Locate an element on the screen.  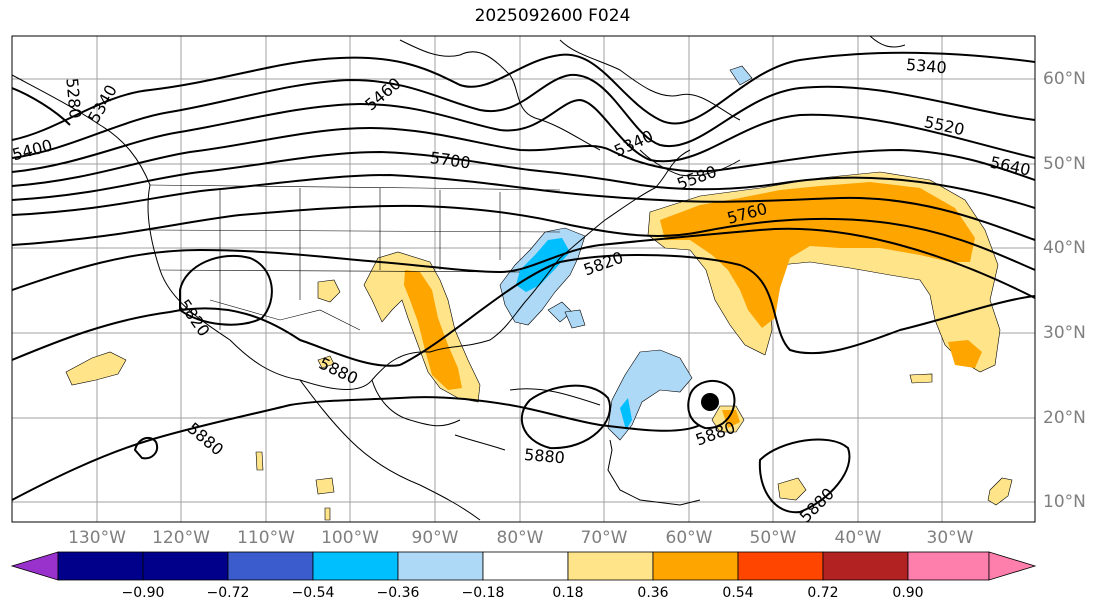
colorbar-tick-label: 0.54 is located at coordinates (738, 593).